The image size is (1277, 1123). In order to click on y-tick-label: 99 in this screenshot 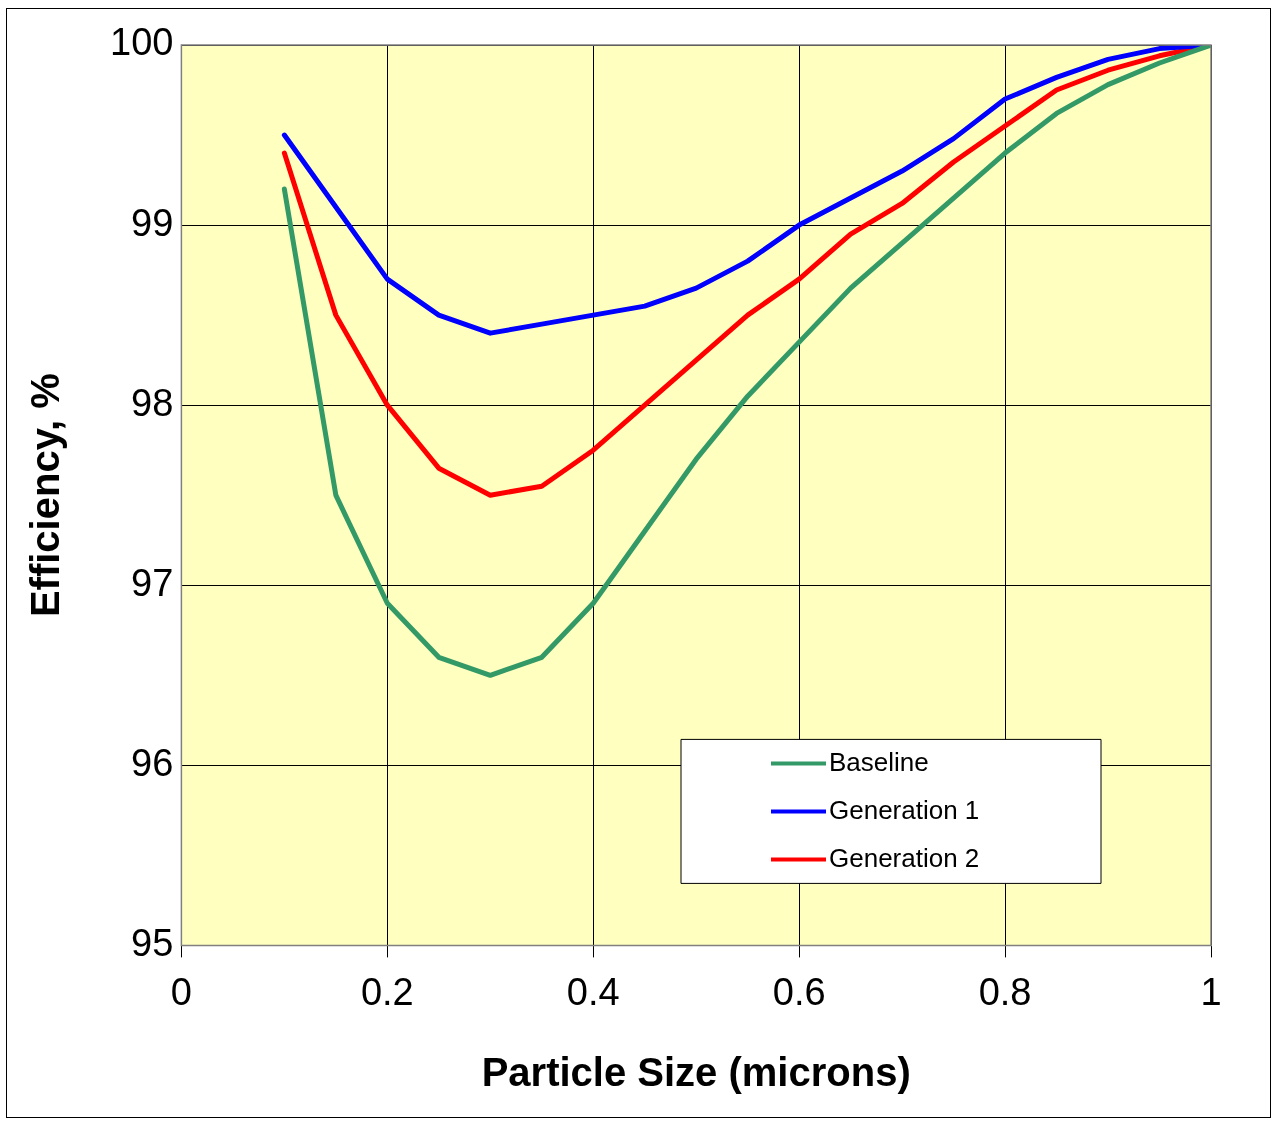, I will do `click(152, 222)`.